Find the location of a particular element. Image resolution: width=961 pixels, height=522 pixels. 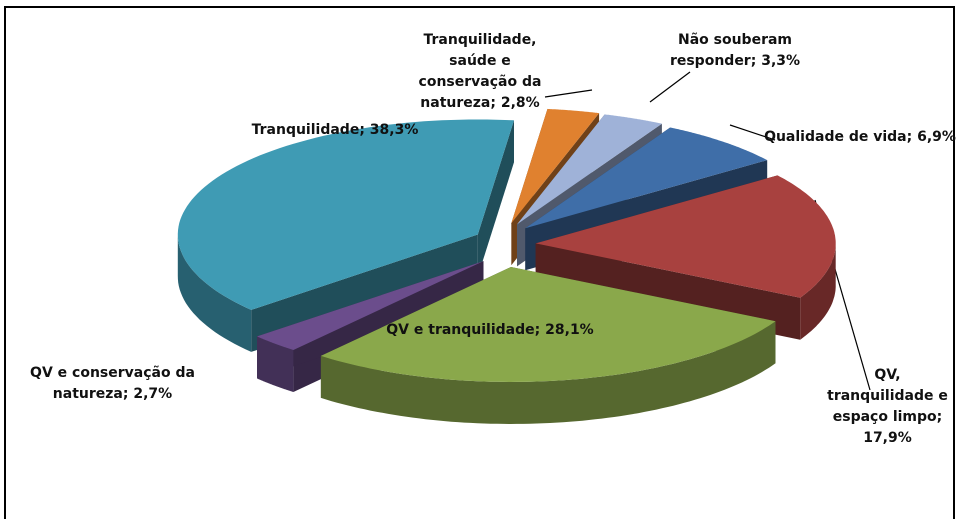

label-name: QV e conservação da natureza is located at coordinates (112, 383).